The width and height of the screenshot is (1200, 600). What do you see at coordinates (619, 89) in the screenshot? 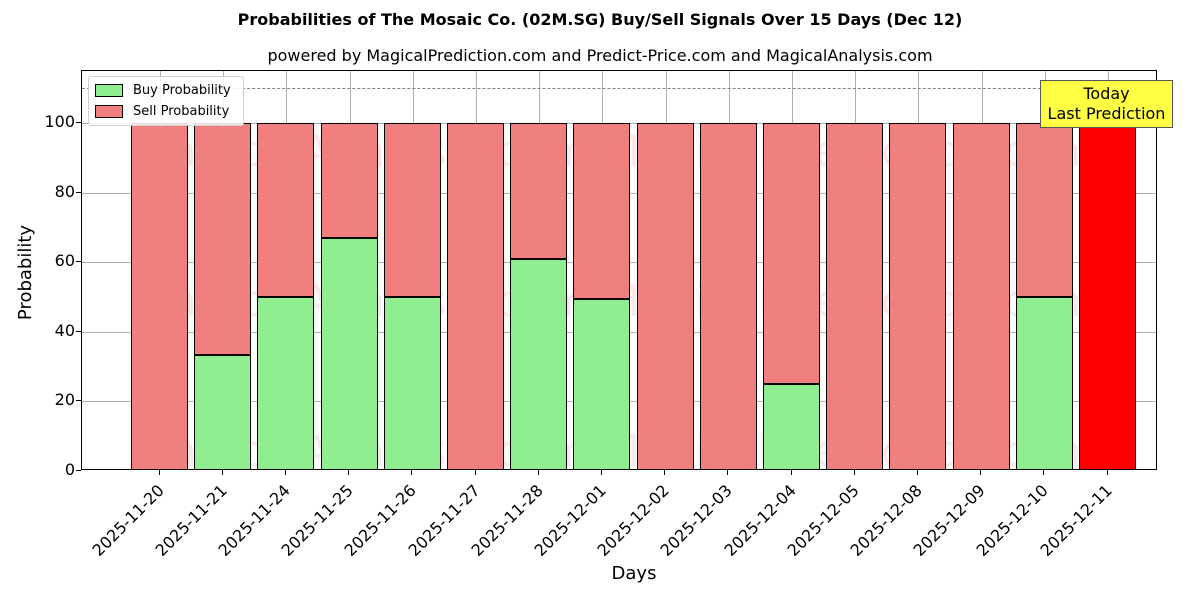
I see `reference-line` at bounding box center [619, 89].